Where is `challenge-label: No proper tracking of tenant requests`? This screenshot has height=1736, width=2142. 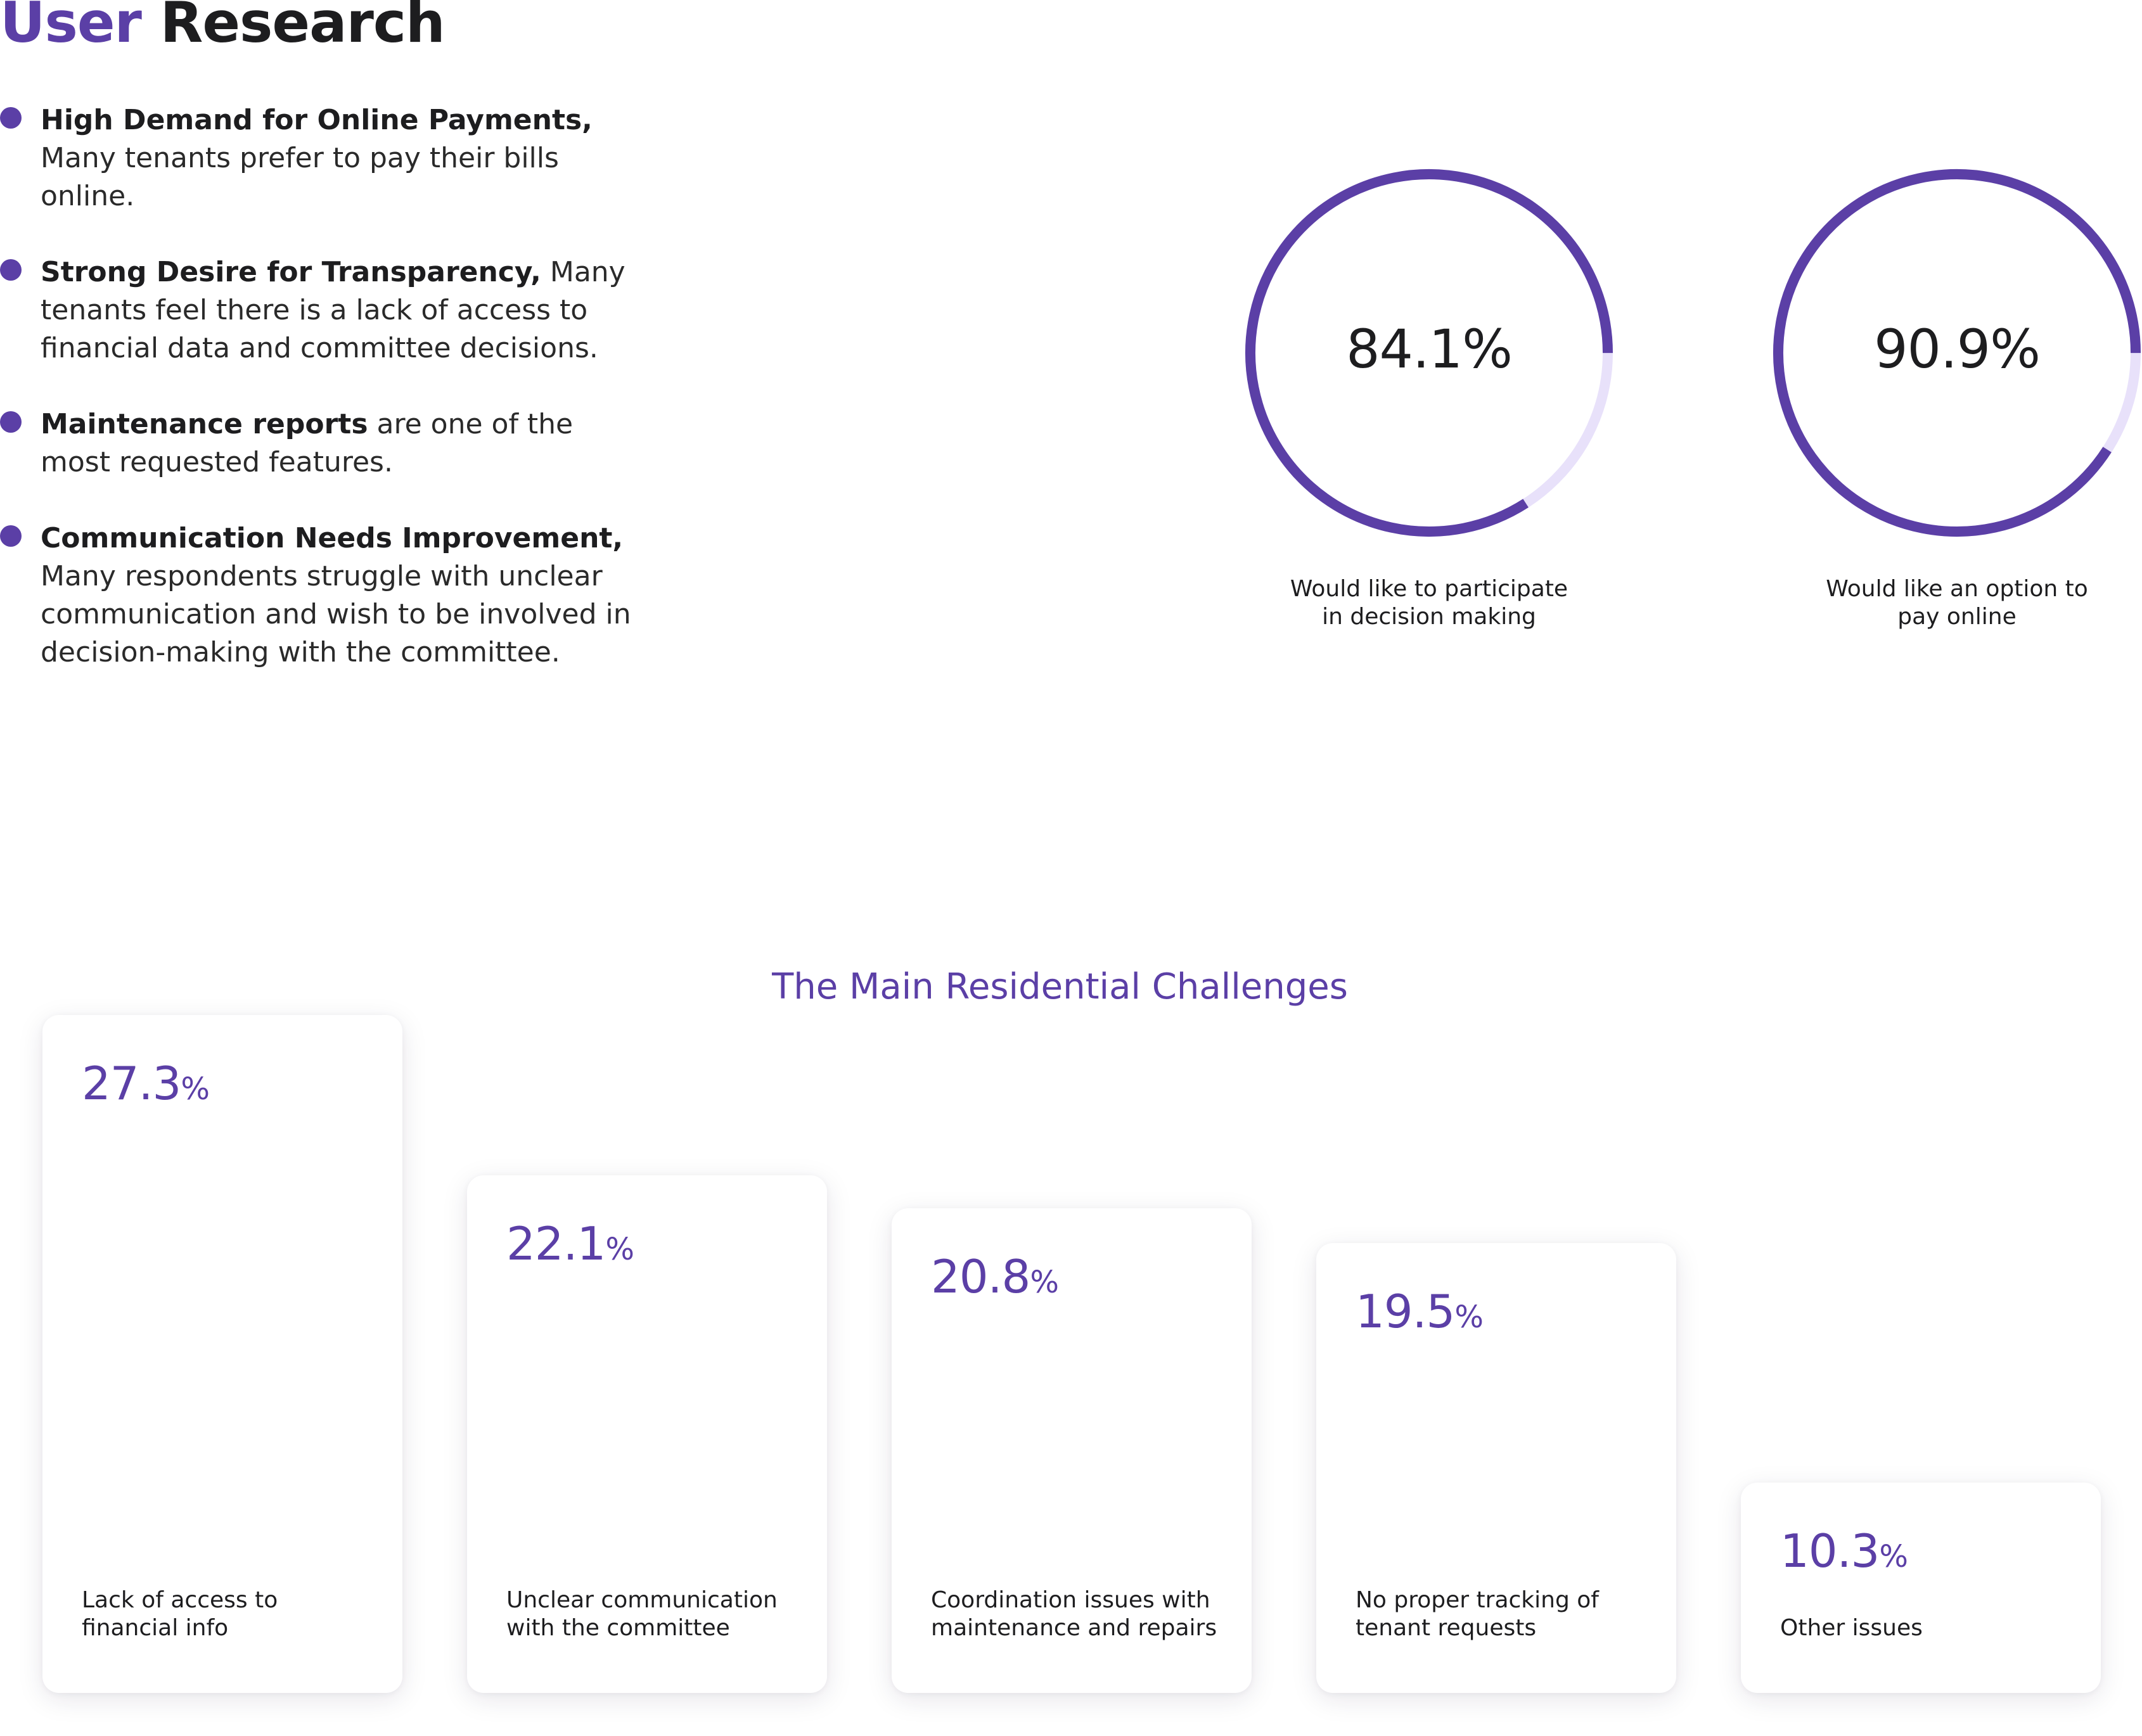
challenge-label: No proper tracking of tenant requests is located at coordinates (1477, 1614).